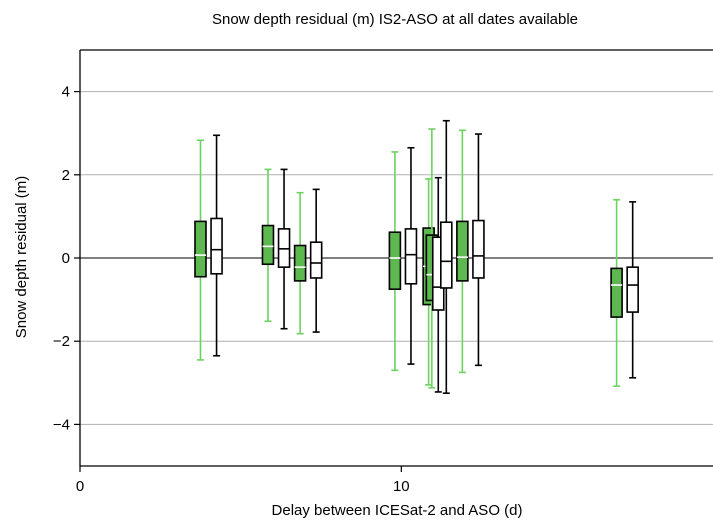 The image size is (713, 527). I want to click on x-axis-label: Delay between ICESat-2 and ASO (d), so click(397, 510).